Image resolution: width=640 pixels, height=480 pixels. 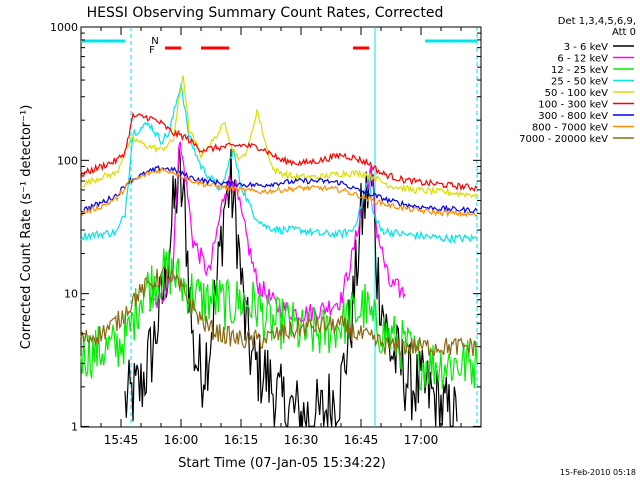 What do you see at coordinates (152, 50) in the screenshot?
I see `flag-label-f: F` at bounding box center [152, 50].